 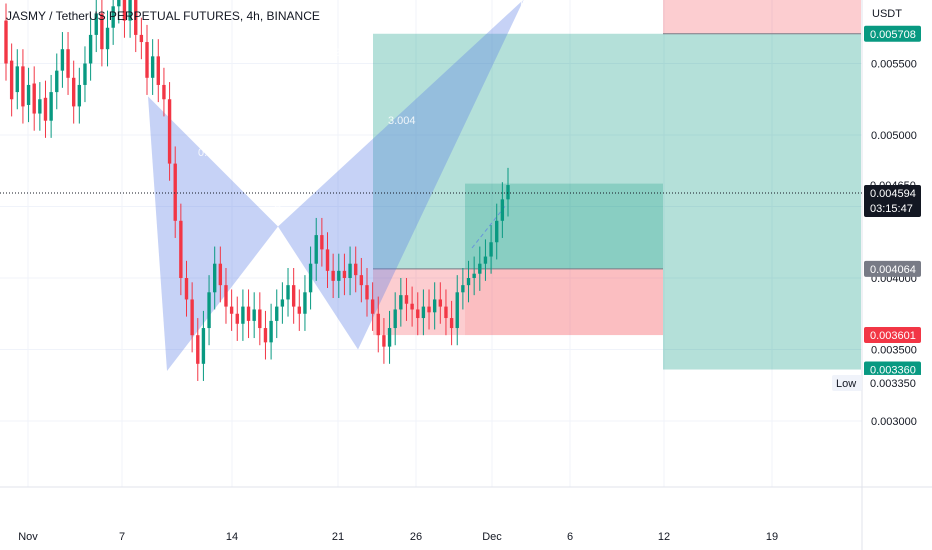 I want to click on pattern-point-b: B, so click(x=277, y=207).